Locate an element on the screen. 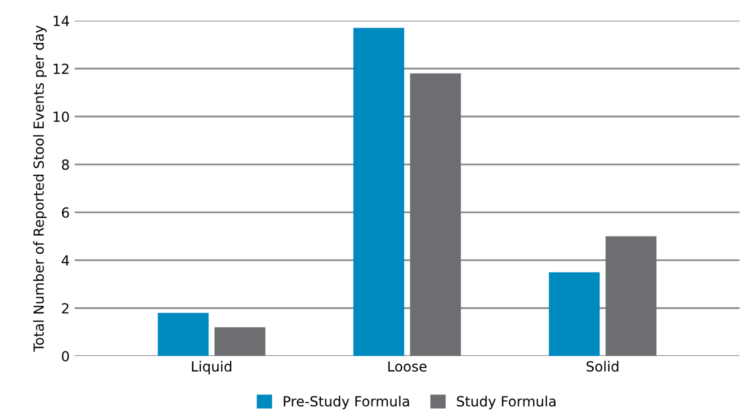  y-tick-label: 14 is located at coordinates (62, 21).